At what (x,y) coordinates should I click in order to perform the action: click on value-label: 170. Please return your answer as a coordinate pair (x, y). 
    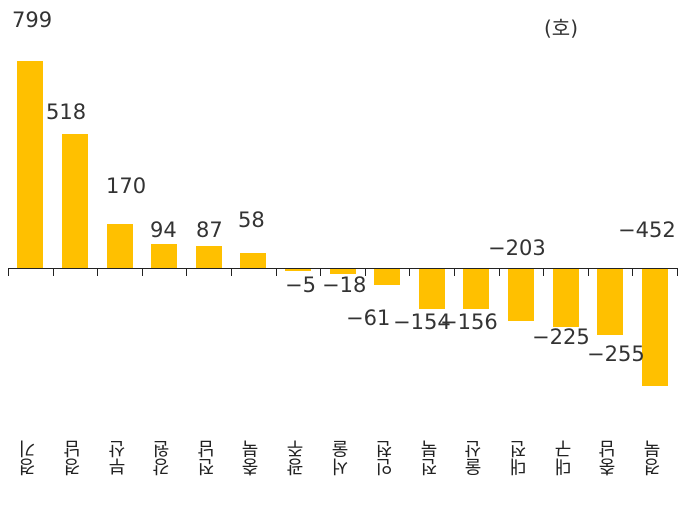
    Looking at the image, I should click on (126, 186).